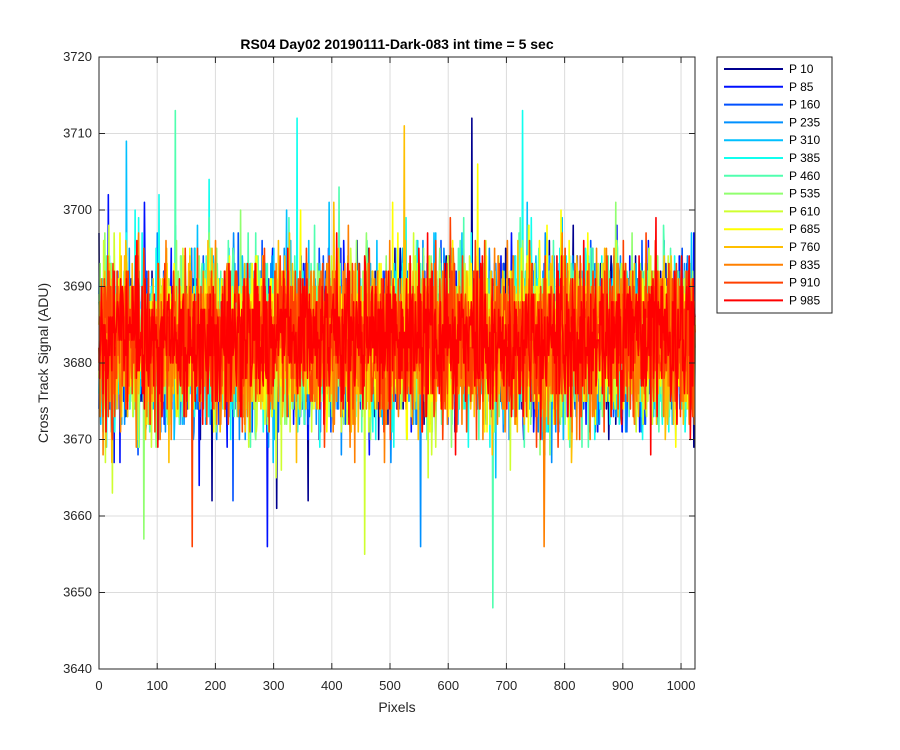 The height and width of the screenshot is (750, 900). Describe the element at coordinates (804, 140) in the screenshot. I see `legend-entry-label: P 310` at that location.